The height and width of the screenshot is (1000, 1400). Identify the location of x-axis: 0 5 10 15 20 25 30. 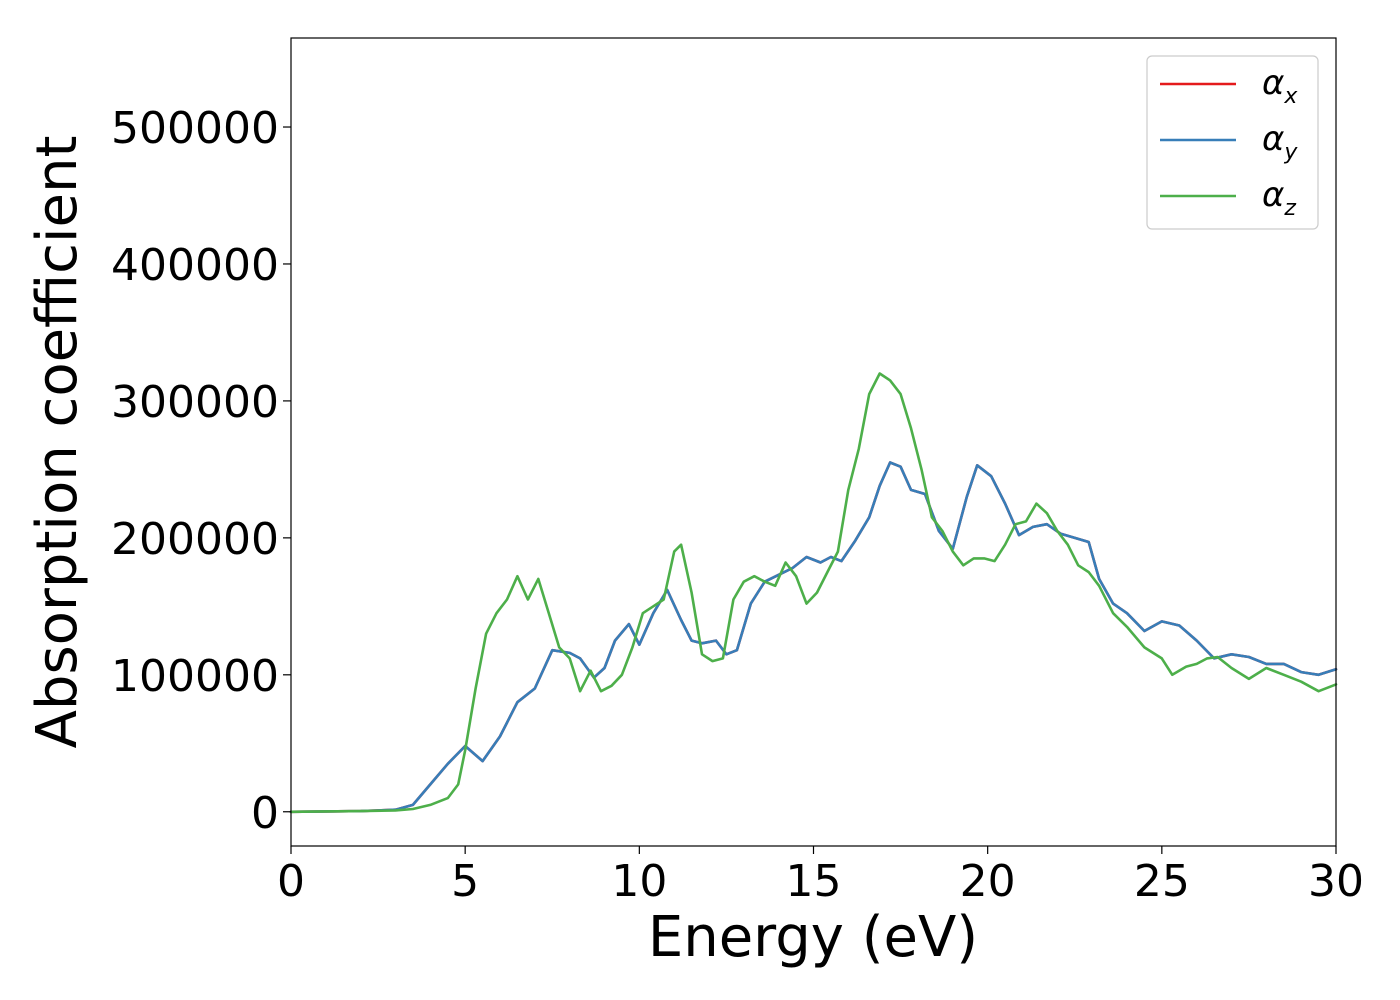
(820, 876).